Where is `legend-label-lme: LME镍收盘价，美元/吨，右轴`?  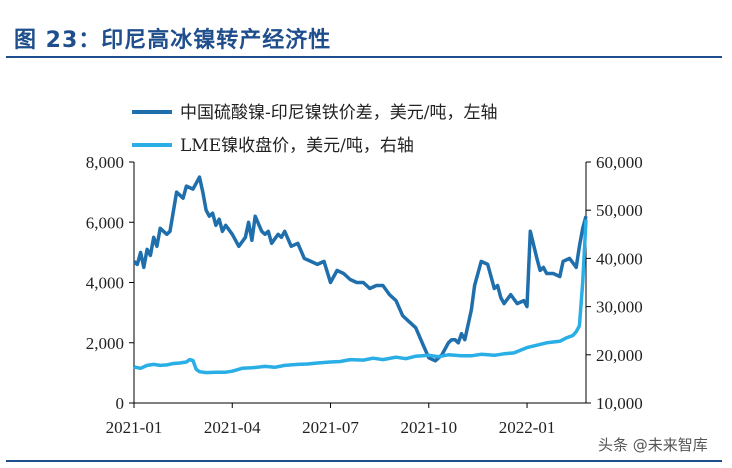 legend-label-lme: LME镍收盘价，美元/吨，右轴 is located at coordinates (297, 146).